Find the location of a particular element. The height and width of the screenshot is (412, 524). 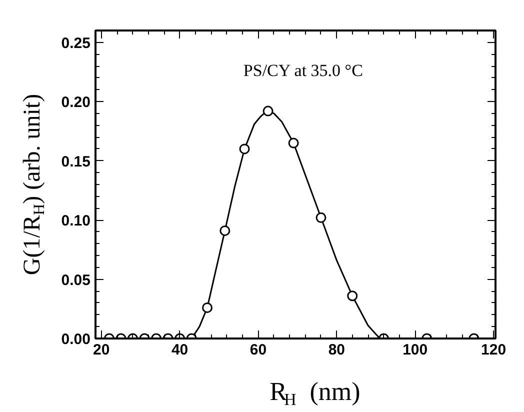

x-tick-label: 20 is located at coordinates (101, 350).